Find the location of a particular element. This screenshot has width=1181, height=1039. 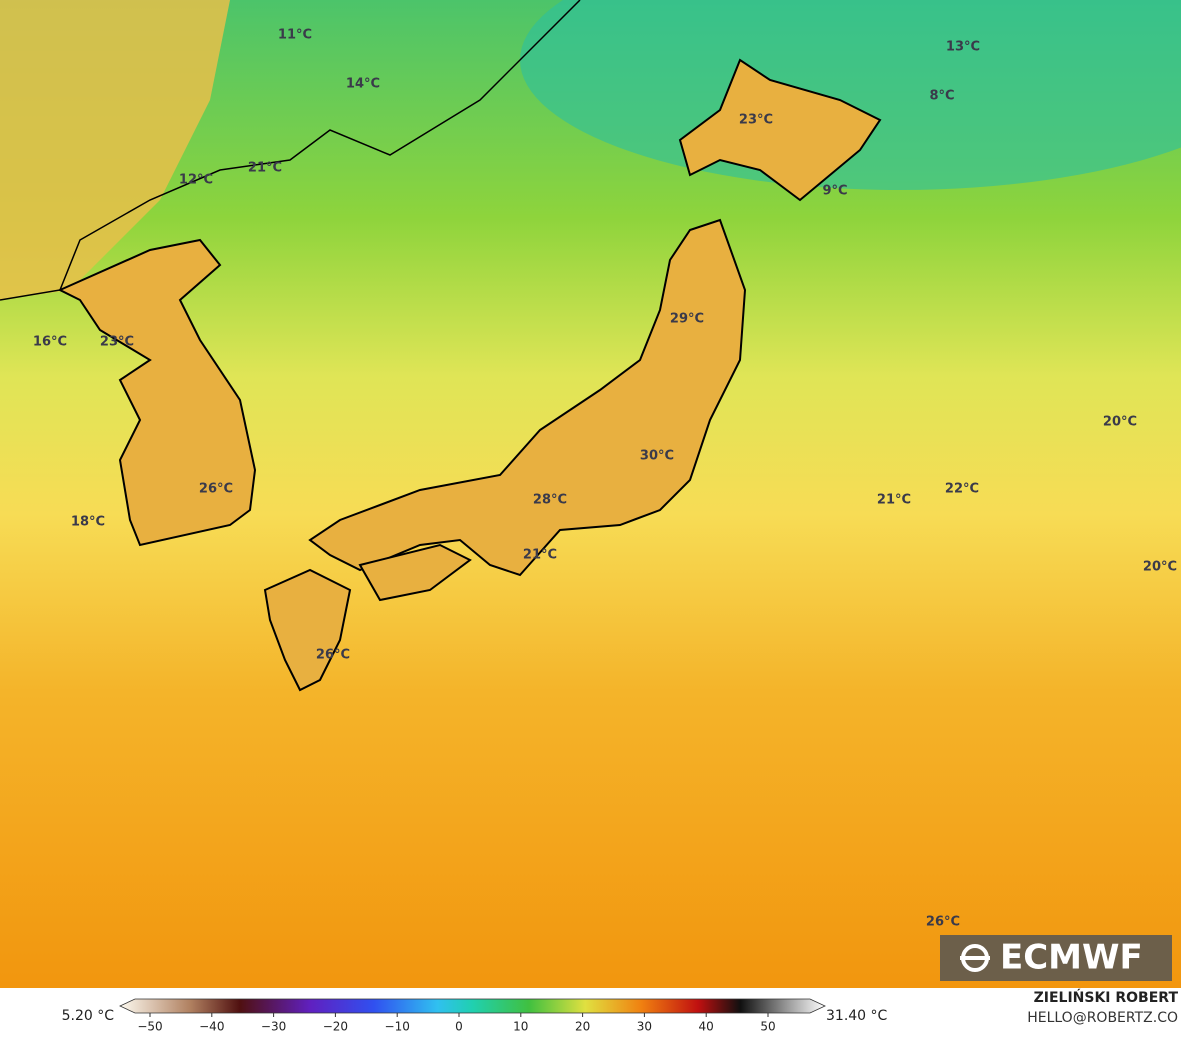

temperature-label: 12°C is located at coordinates (196, 180).